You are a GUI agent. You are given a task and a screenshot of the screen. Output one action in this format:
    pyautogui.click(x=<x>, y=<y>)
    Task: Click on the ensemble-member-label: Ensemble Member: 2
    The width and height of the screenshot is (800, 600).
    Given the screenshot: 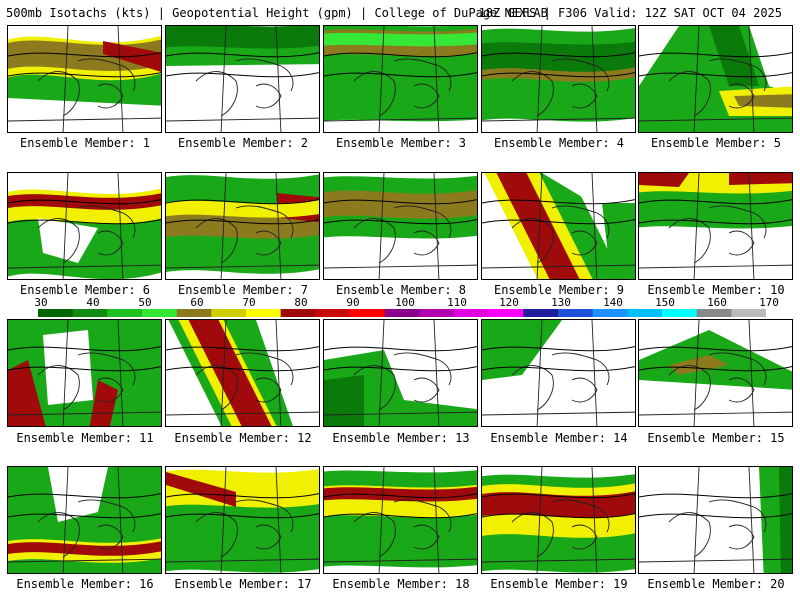 What is the action you would take?
    pyautogui.click(x=243, y=143)
    